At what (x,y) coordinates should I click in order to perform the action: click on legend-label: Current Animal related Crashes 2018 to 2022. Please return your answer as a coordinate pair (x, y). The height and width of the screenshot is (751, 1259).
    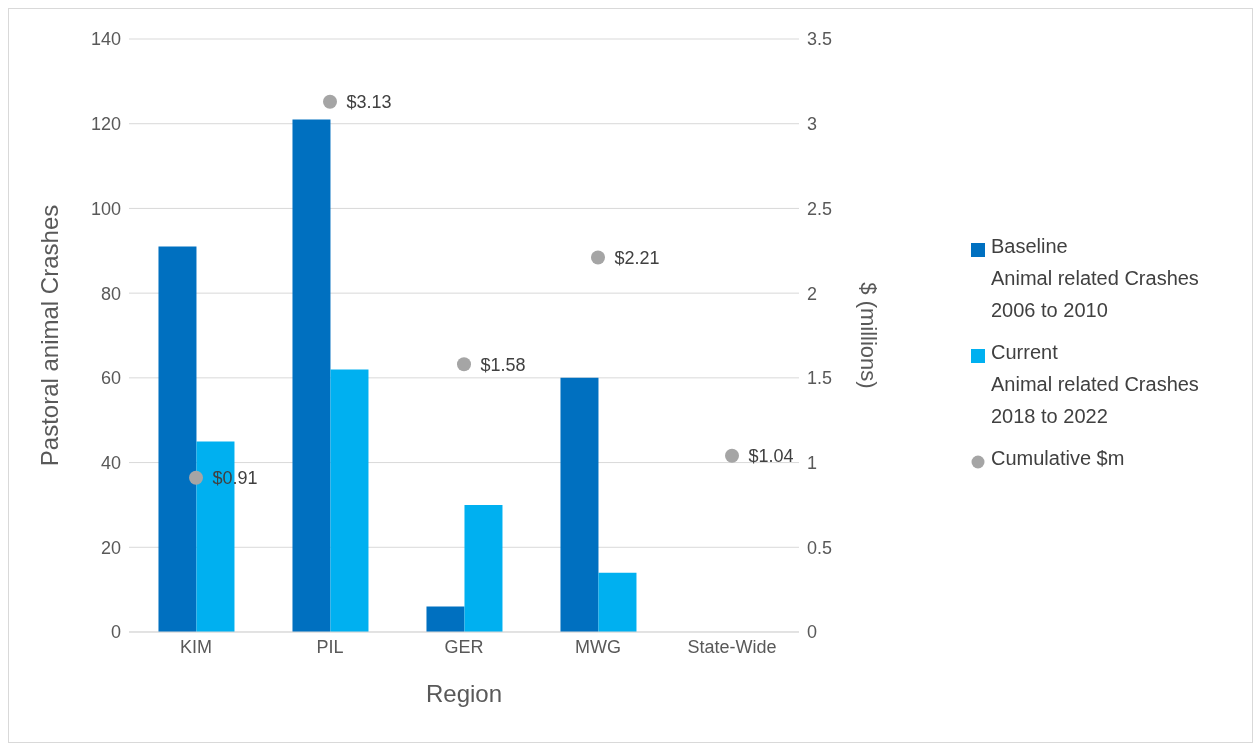
    Looking at the image, I should click on (1095, 384).